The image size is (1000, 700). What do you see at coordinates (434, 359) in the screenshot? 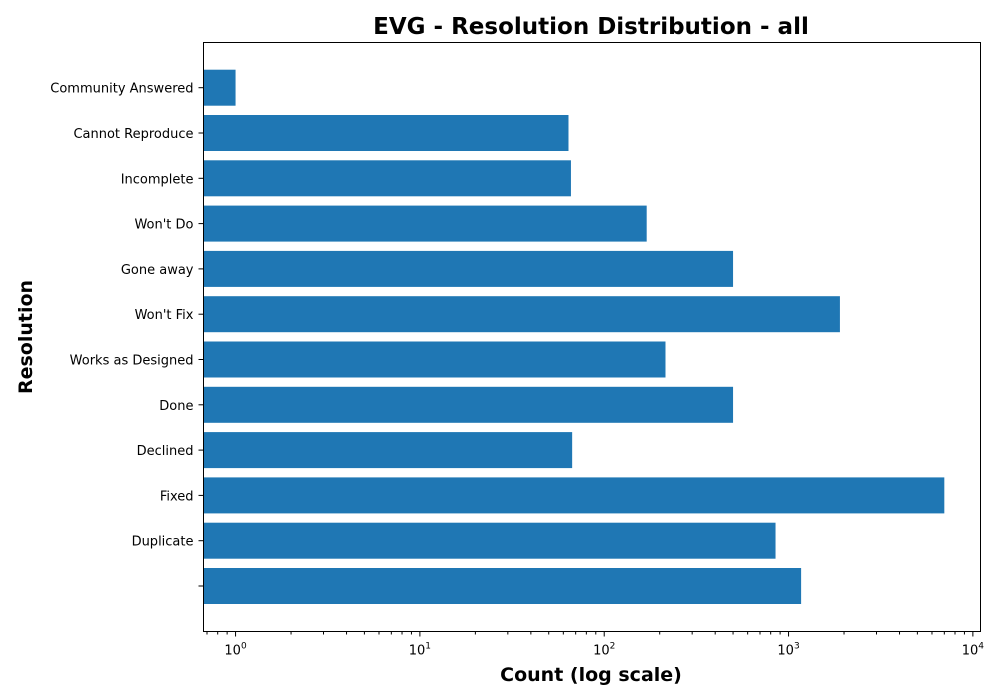
I see `bar-works-as-designed` at bounding box center [434, 359].